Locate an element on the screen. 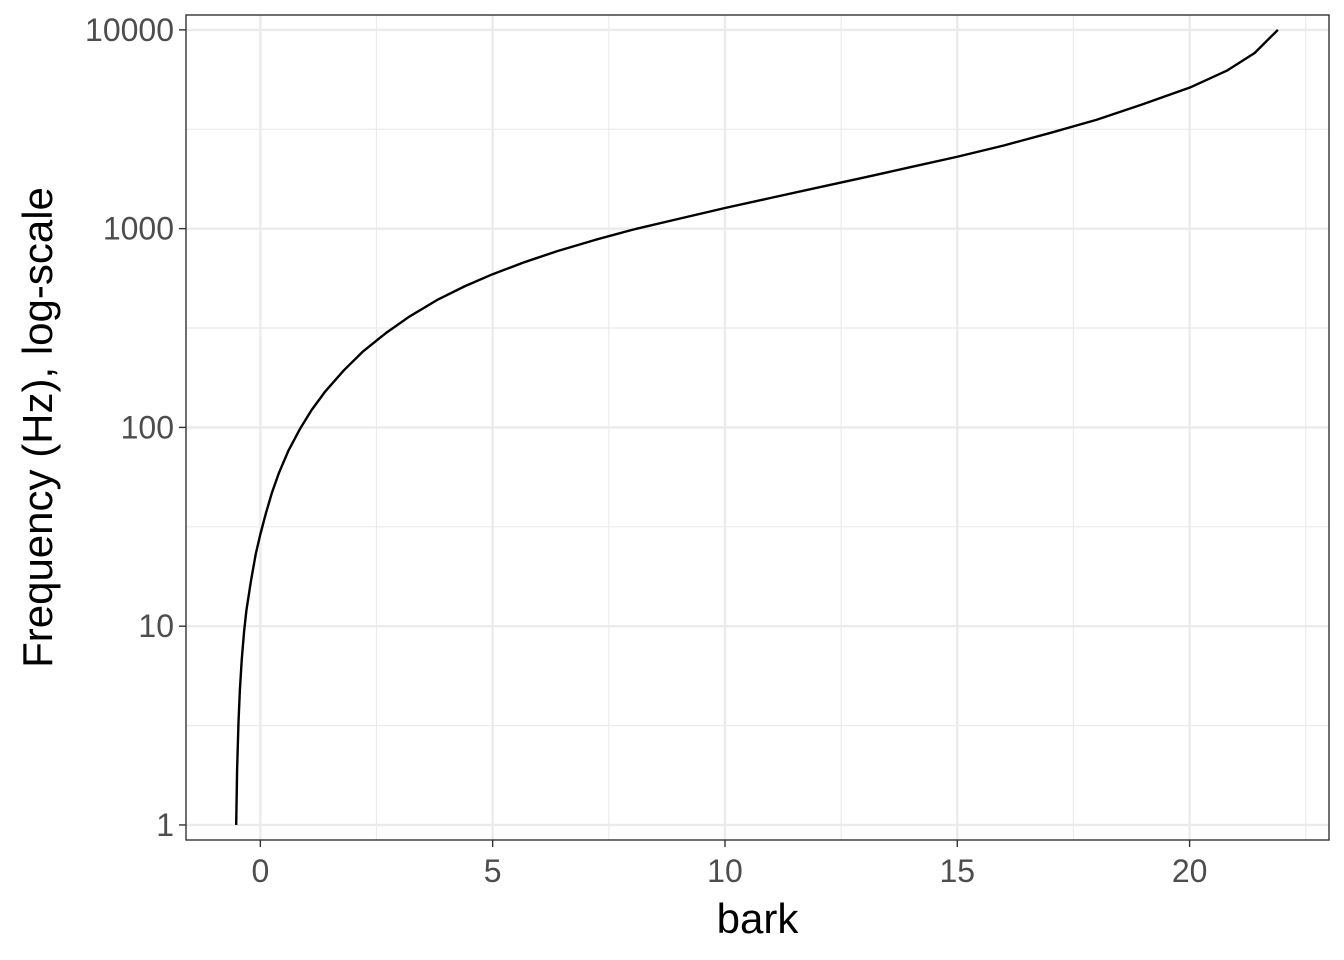 The height and width of the screenshot is (960, 1344). y-tick-label: 1 is located at coordinates (165, 825).